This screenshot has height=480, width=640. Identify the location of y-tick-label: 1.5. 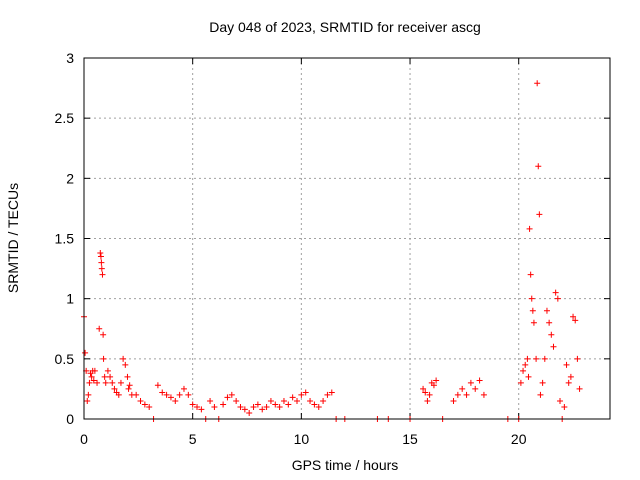
(65, 239).